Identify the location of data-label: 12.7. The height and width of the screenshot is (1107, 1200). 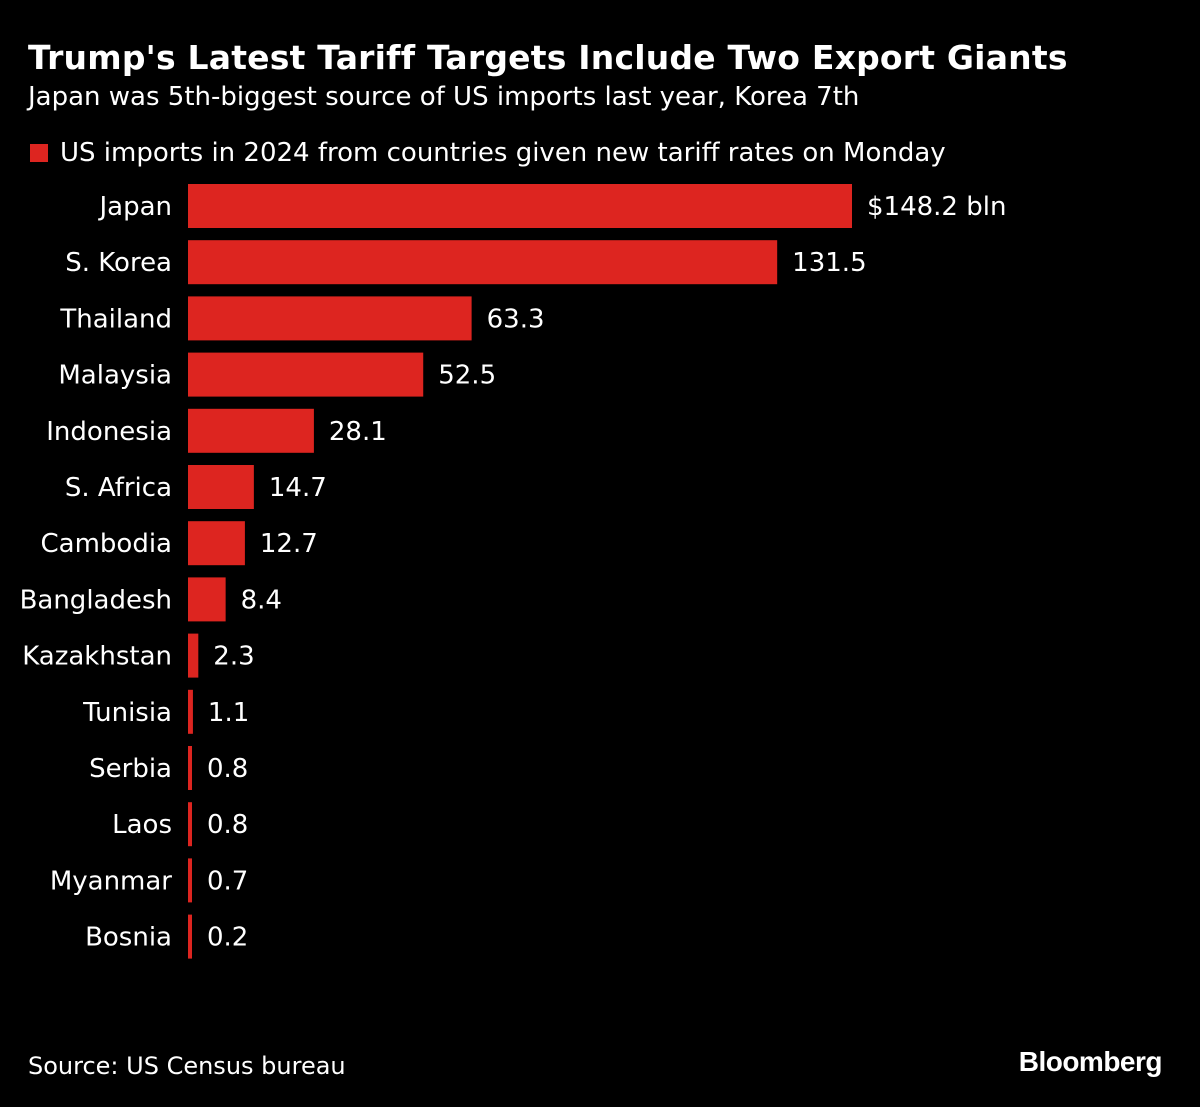
(289, 544).